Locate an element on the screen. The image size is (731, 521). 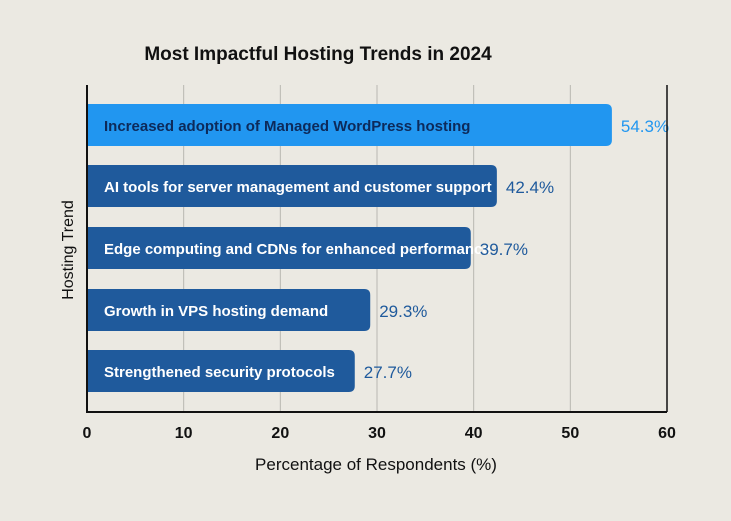
bar-value-label: 42.4% is located at coordinates (530, 187).